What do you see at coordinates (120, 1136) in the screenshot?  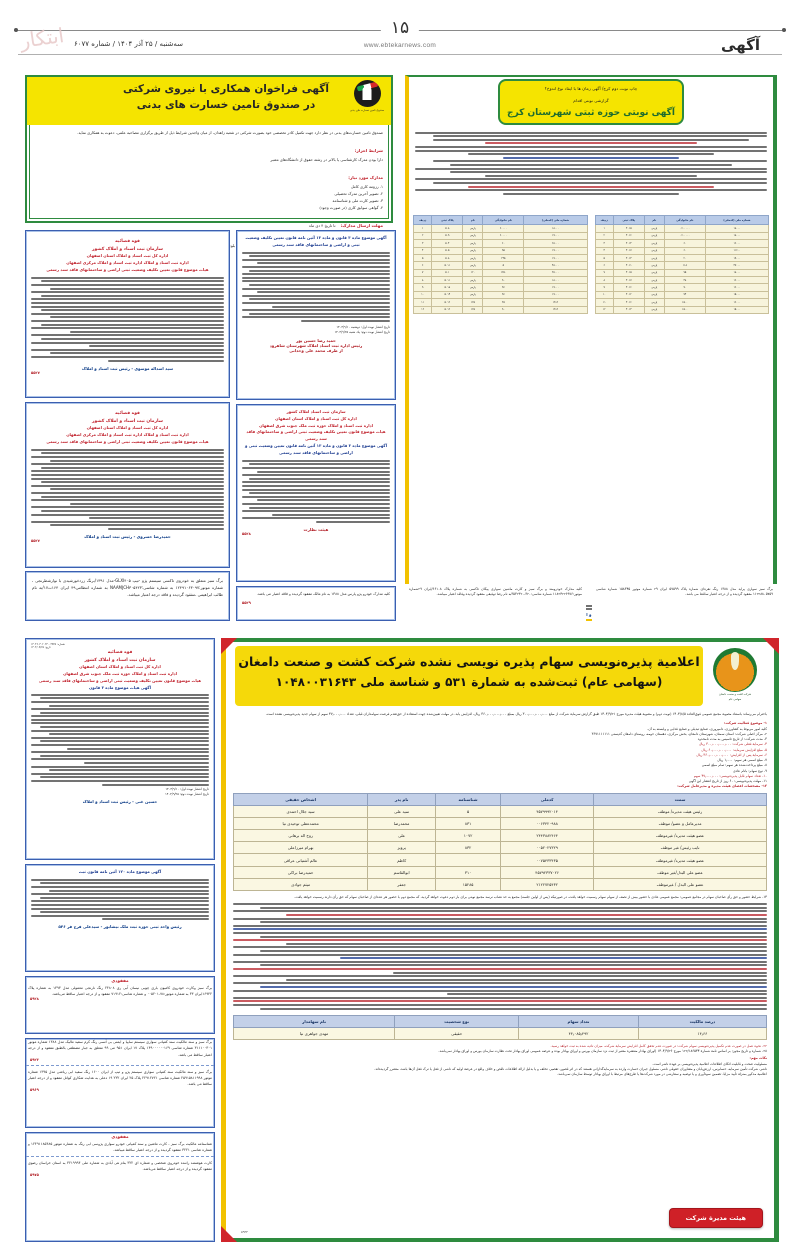 I see `classified-5-label: مفقودی` at bounding box center [120, 1136].